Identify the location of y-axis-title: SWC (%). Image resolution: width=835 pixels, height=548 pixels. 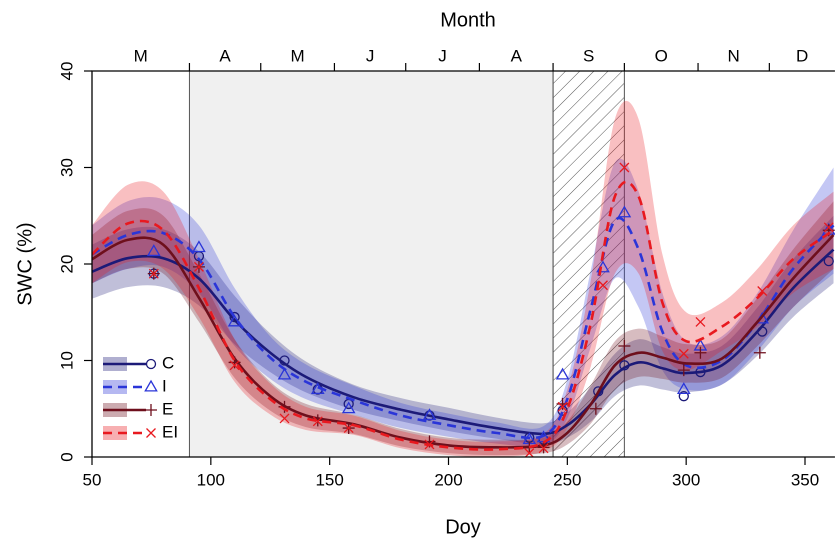
(25, 263).